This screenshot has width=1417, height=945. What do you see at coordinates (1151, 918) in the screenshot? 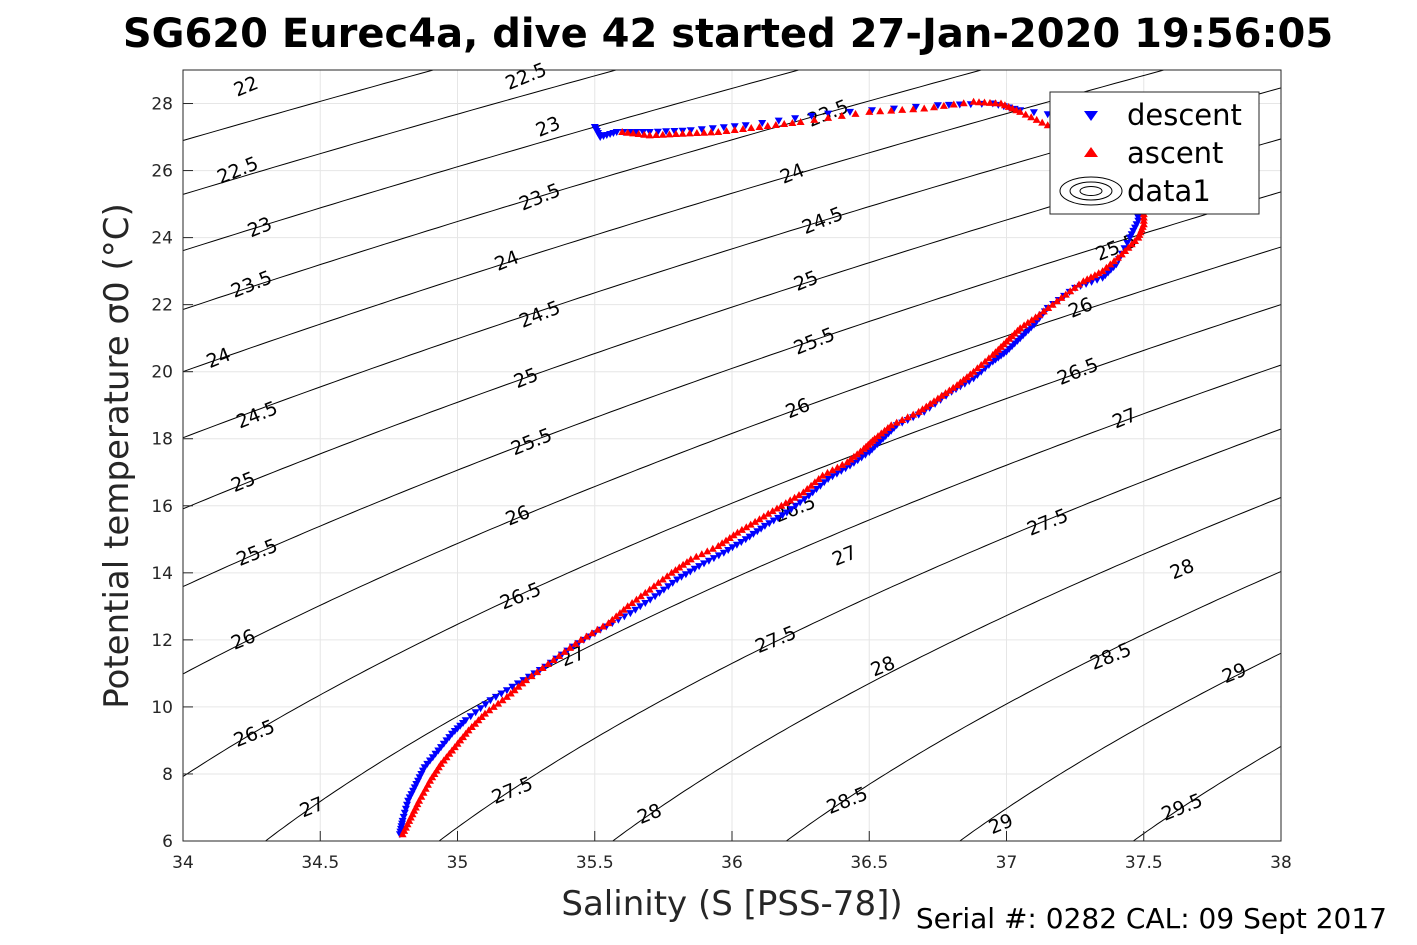
I see `calibration-footer: Serial #: 0282 CAL: 09 Sept 2017` at bounding box center [1151, 918].